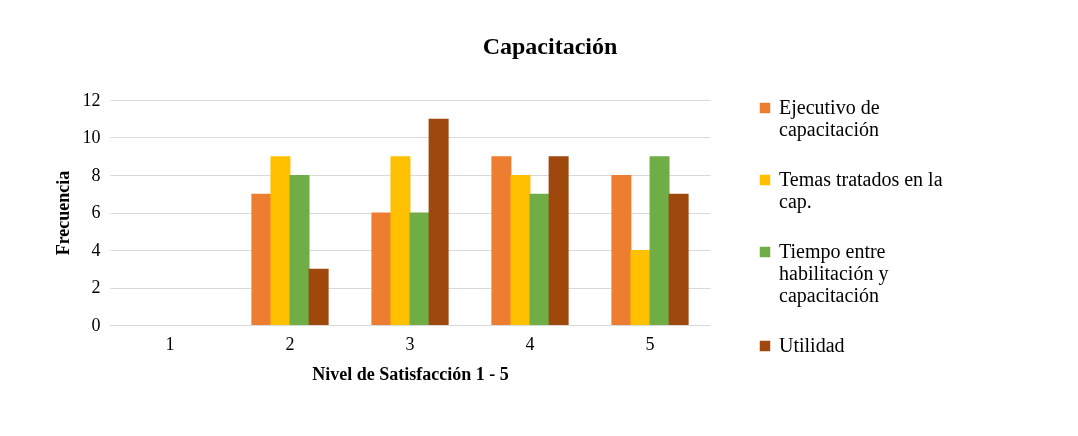 Image resolution: width=1078 pixels, height=436 pixels. What do you see at coordinates (91, 99) in the screenshot?
I see `y-tick-label: 12` at bounding box center [91, 99].